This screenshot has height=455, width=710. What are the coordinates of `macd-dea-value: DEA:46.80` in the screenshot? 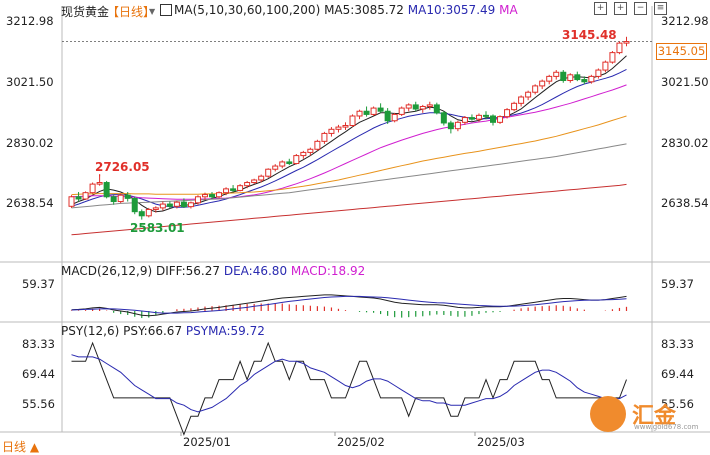 It's located at (255, 271).